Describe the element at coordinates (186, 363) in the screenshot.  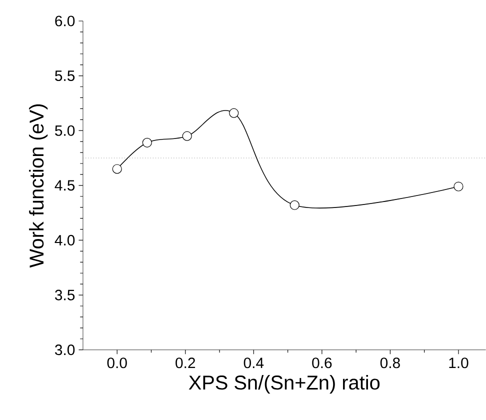
I see `x-tick-label: 0.2` at that location.